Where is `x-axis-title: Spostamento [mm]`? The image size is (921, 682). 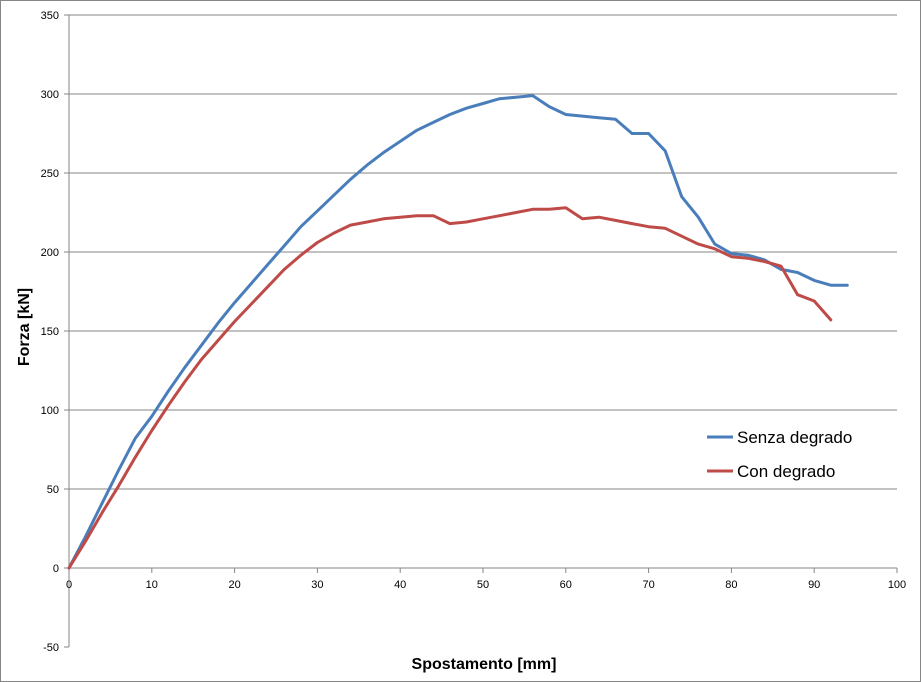
x-axis-title: Spostamento [mm] is located at coordinates (484, 664).